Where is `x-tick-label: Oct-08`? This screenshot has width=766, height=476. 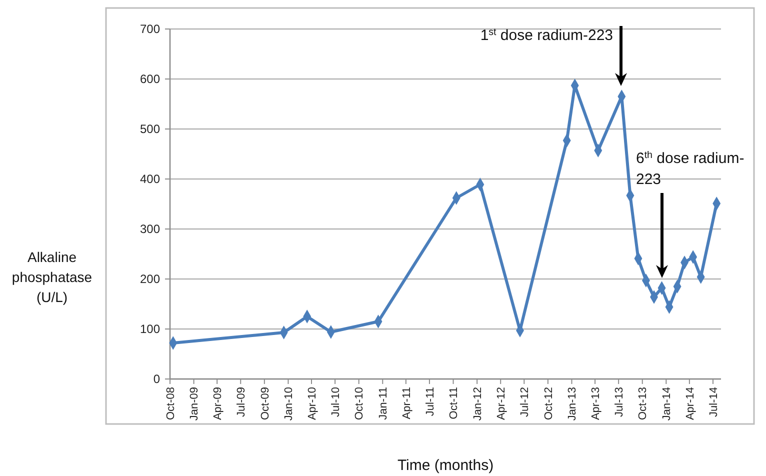 x-tick-label: Oct-08 is located at coordinates (170, 403).